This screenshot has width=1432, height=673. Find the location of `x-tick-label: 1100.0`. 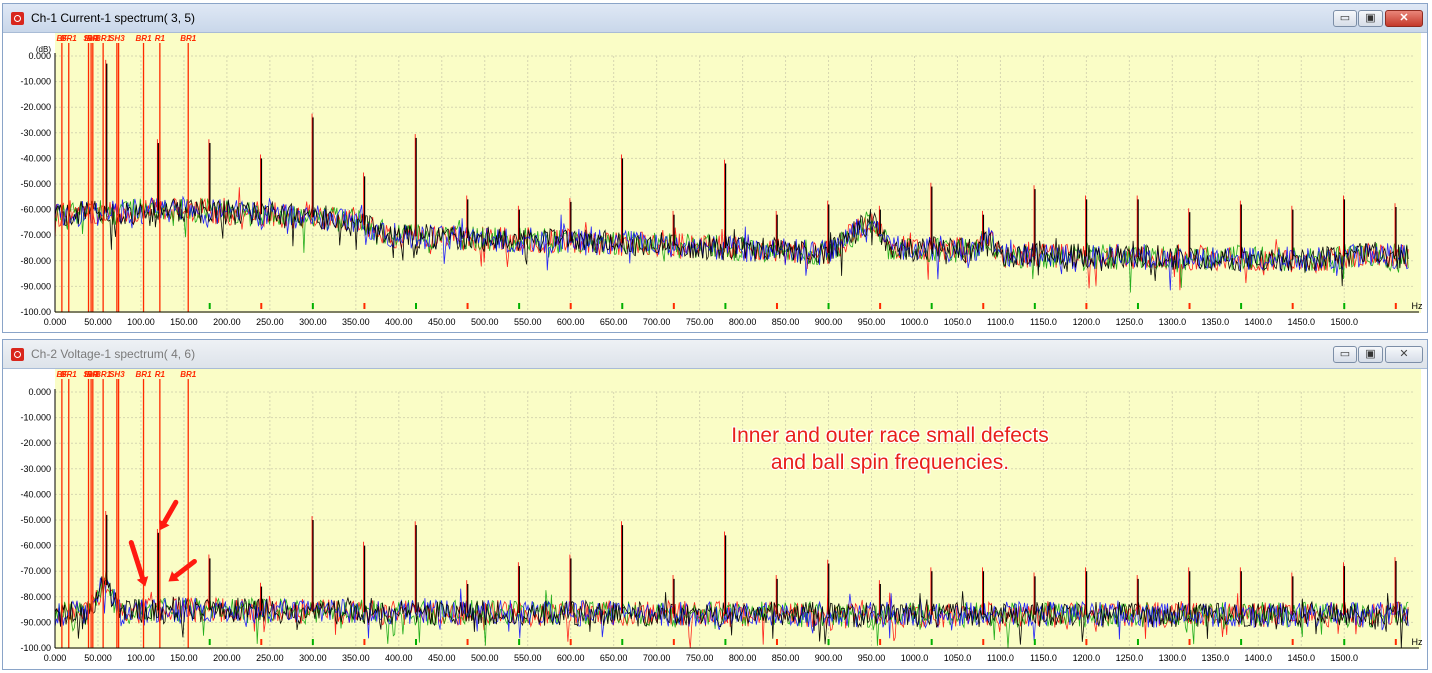

x-tick-label: 1100.0 is located at coordinates (1000, 658).